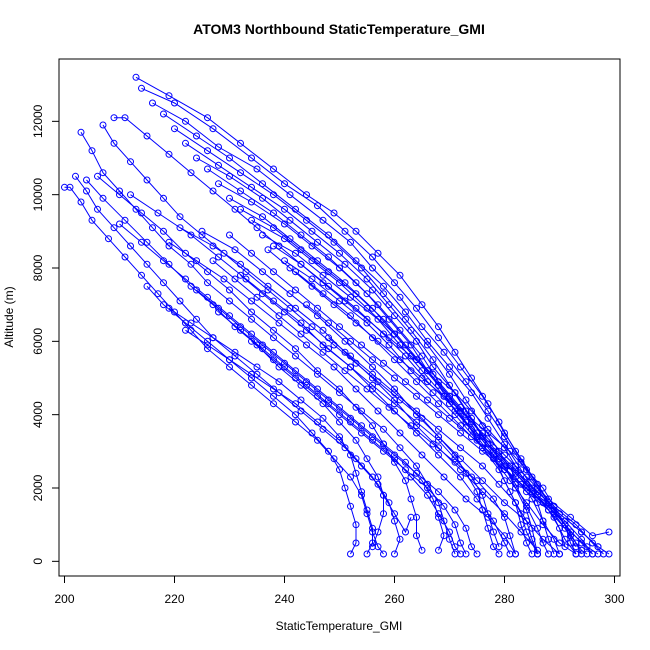 The height and width of the screenshot is (650, 650). Describe the element at coordinates (9, 316) in the screenshot. I see `y-axis-label: Altitude (m)` at that location.